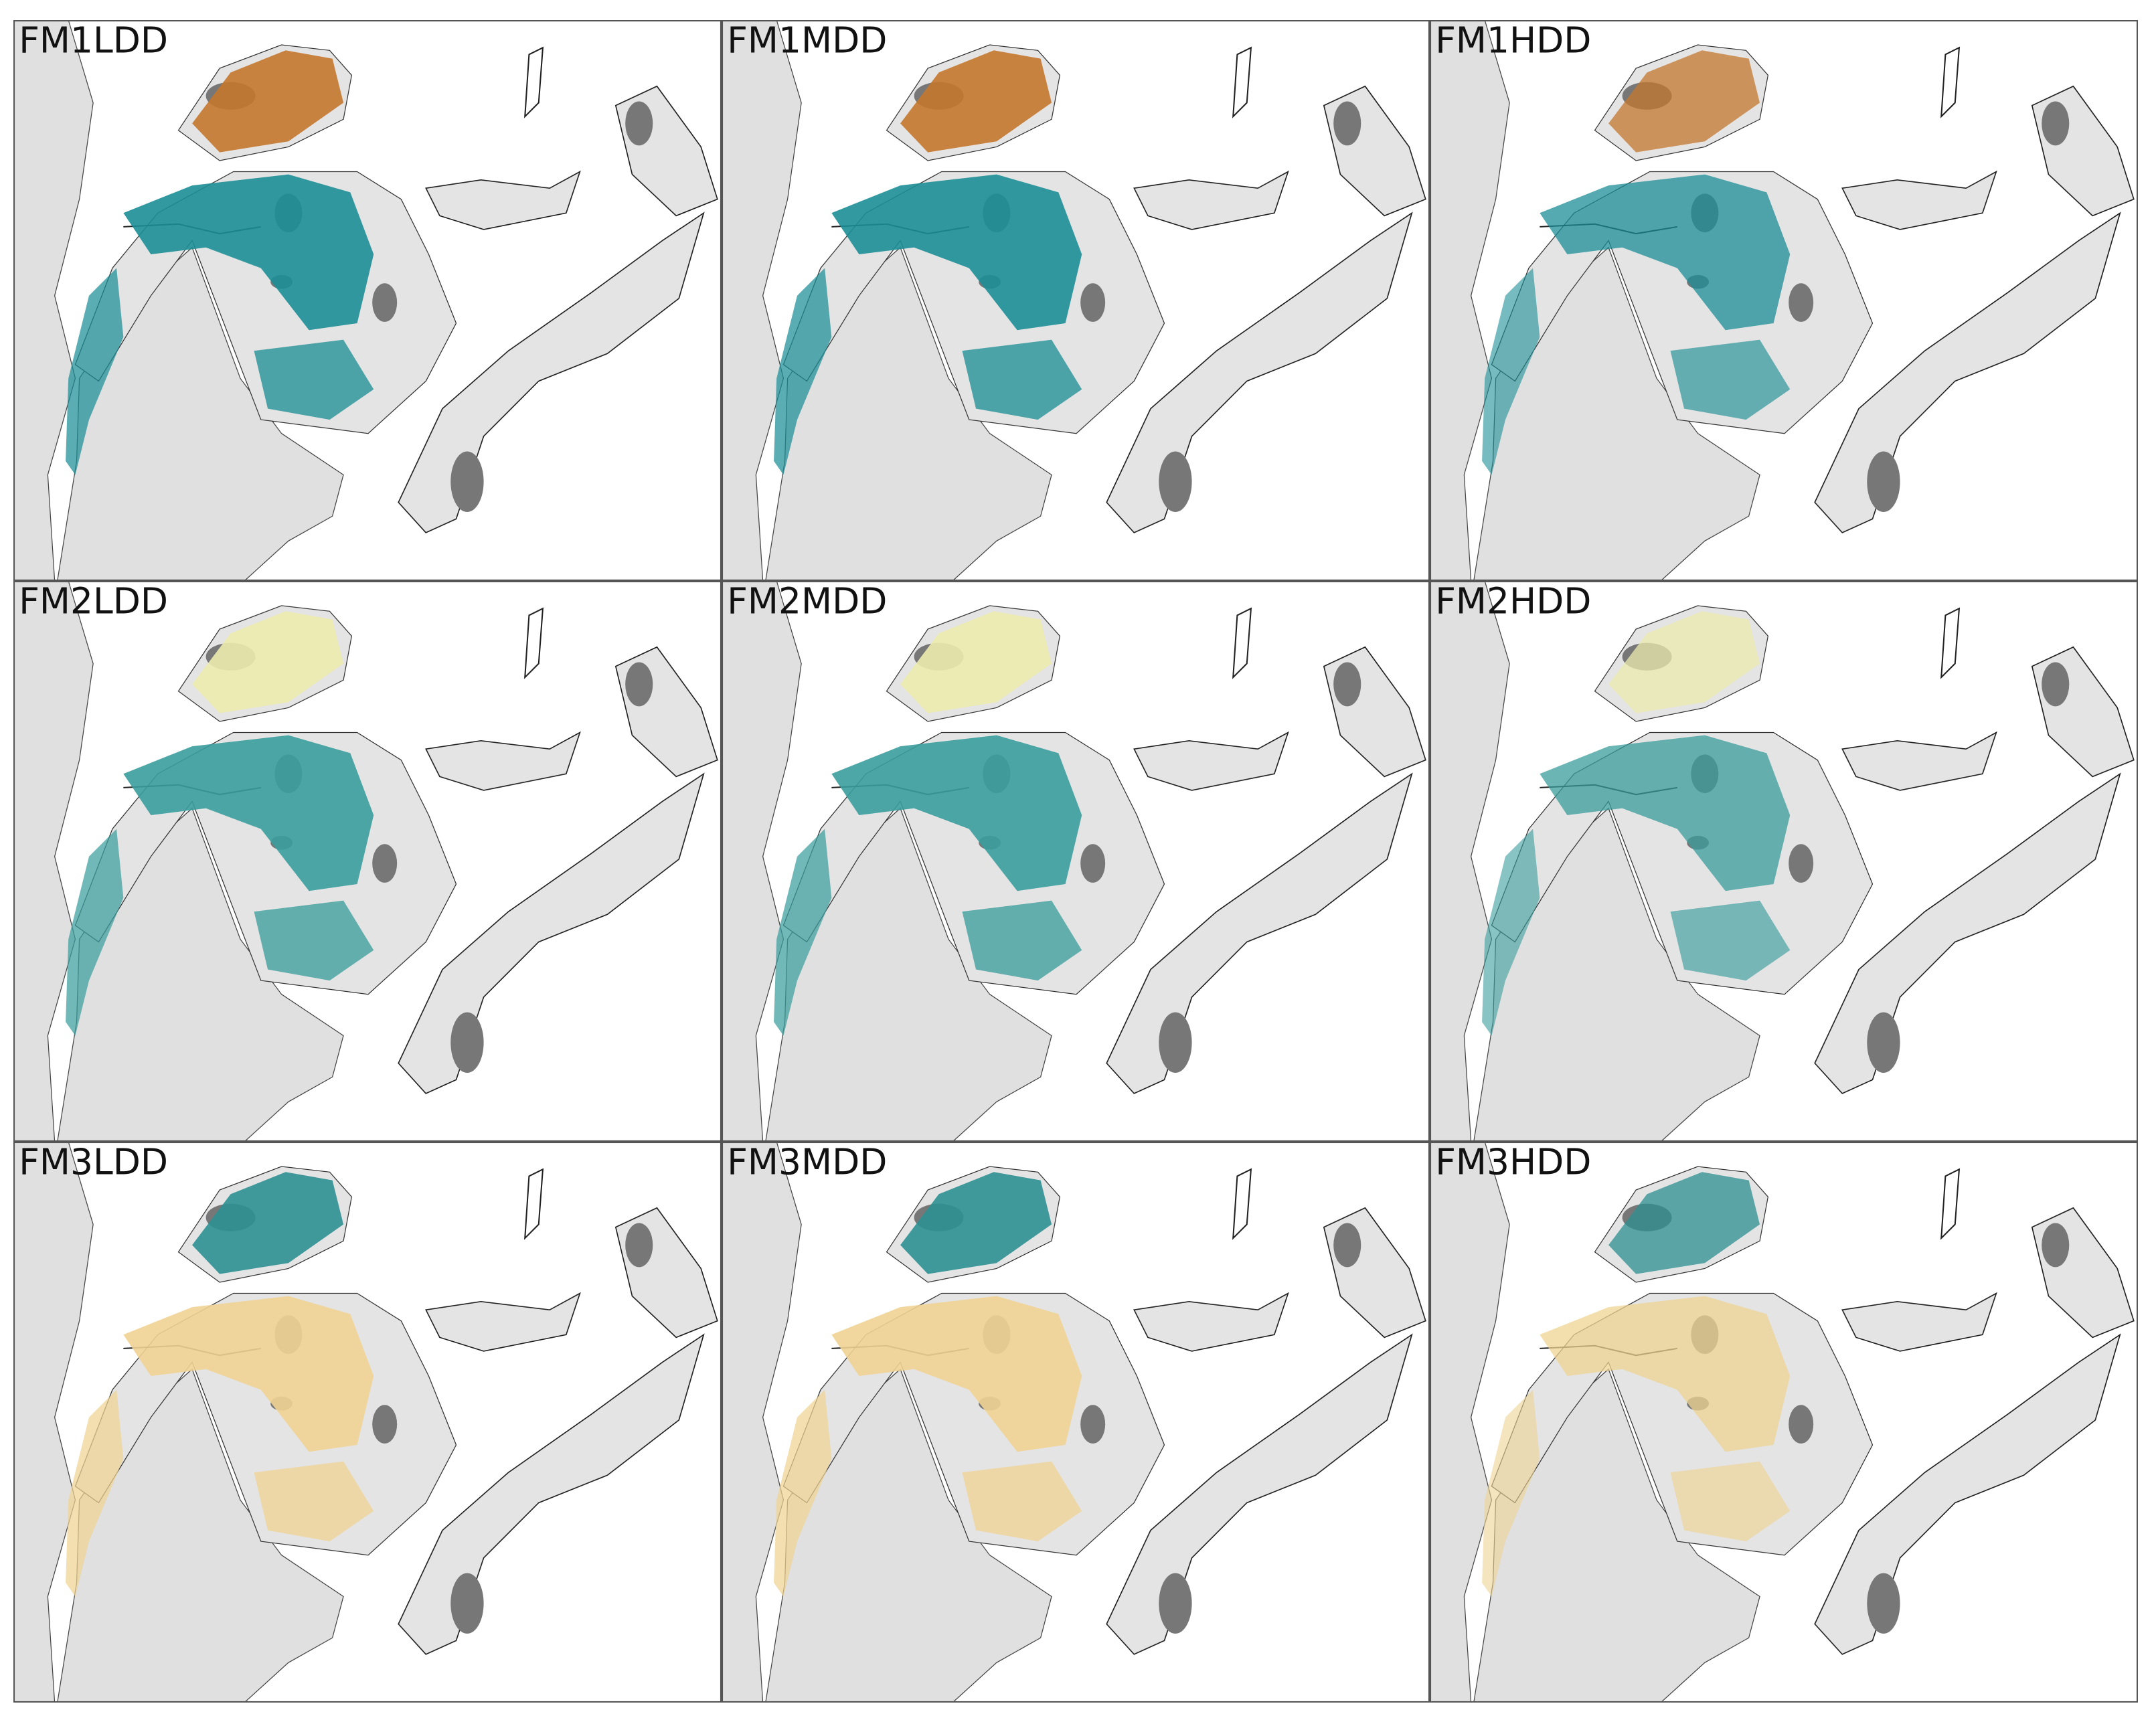 The height and width of the screenshot is (1728, 2156). I want to click on panel-label: FM1HDD, so click(1513, 40).